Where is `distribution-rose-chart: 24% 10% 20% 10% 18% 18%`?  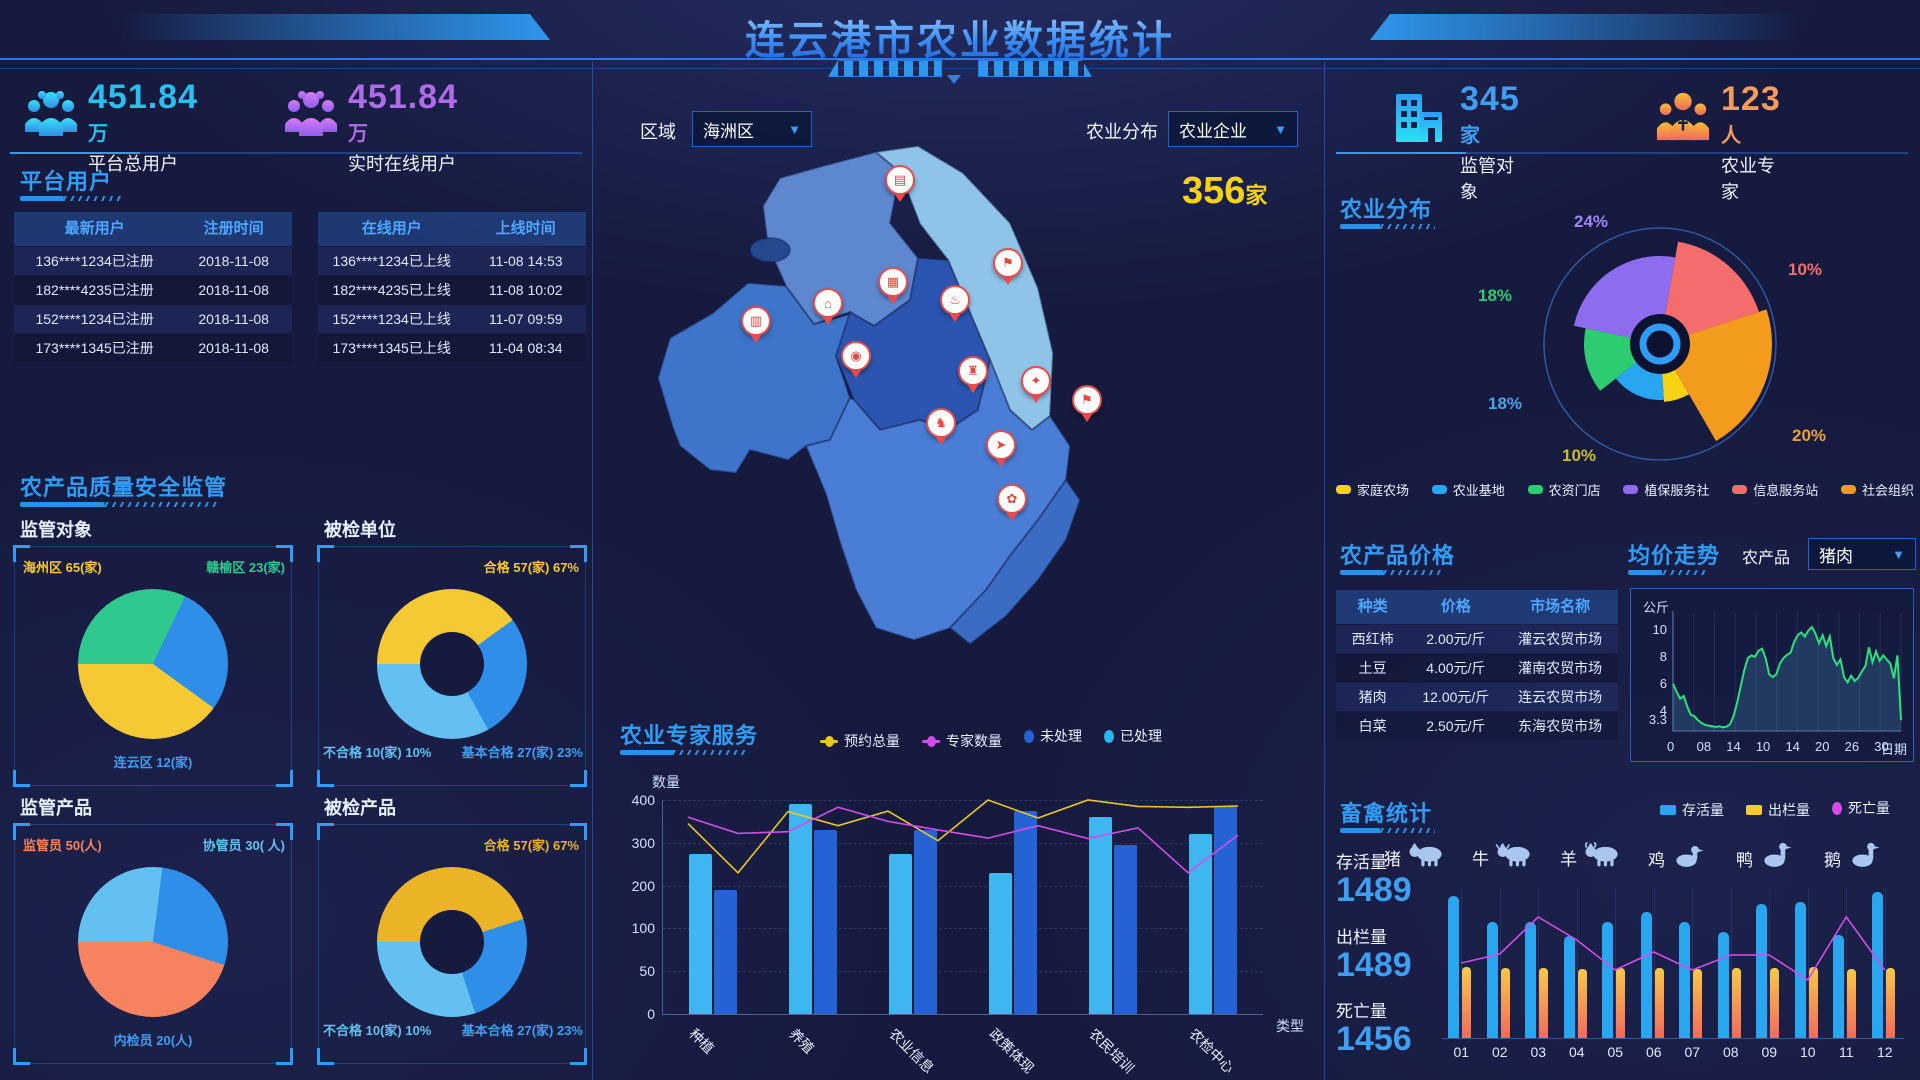
distribution-rose-chart: 24% 10% 20% 10% 18% 18% is located at coordinates (1660, 342).